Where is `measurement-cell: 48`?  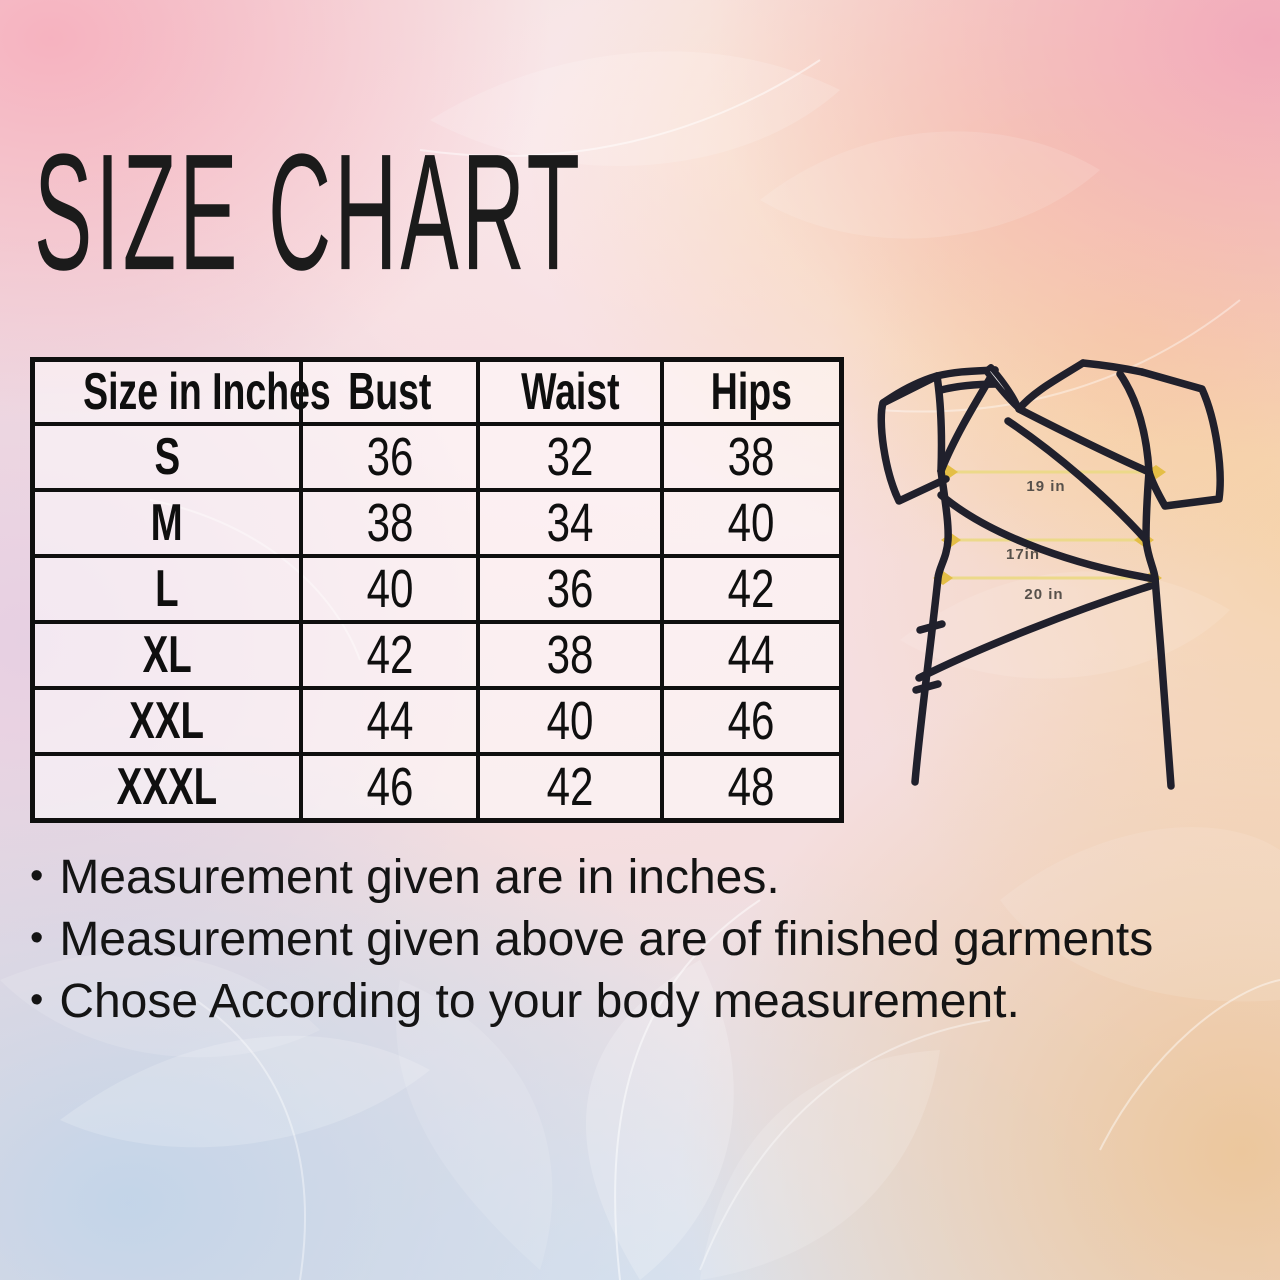 measurement-cell: 48 is located at coordinates (751, 787).